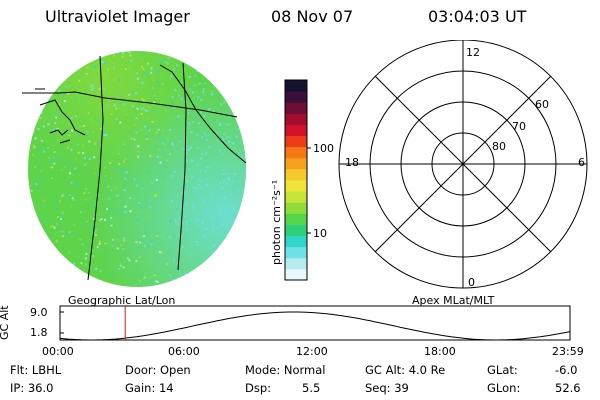 The width and height of the screenshot is (600, 400). Describe the element at coordinates (36, 370) in the screenshot. I see `filter-value: Flt: LBHL` at that location.